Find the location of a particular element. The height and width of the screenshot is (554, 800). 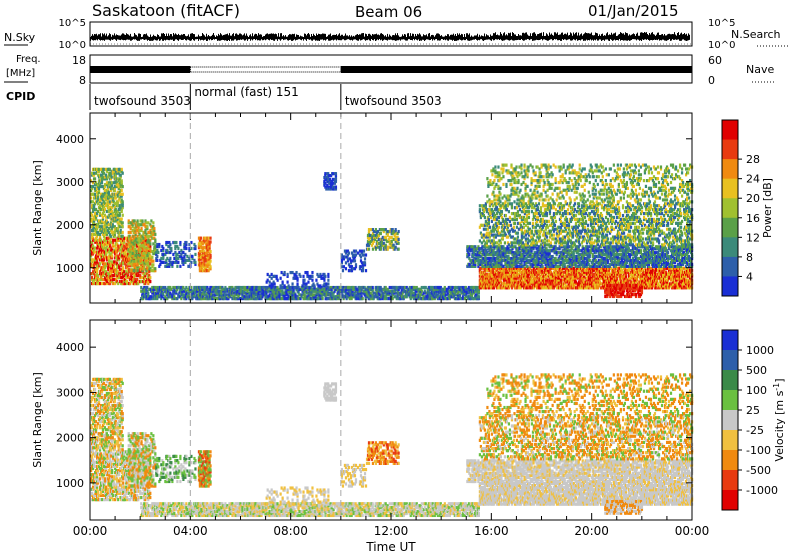

cpid-label-2: twofsound 3503 is located at coordinates (393, 101).